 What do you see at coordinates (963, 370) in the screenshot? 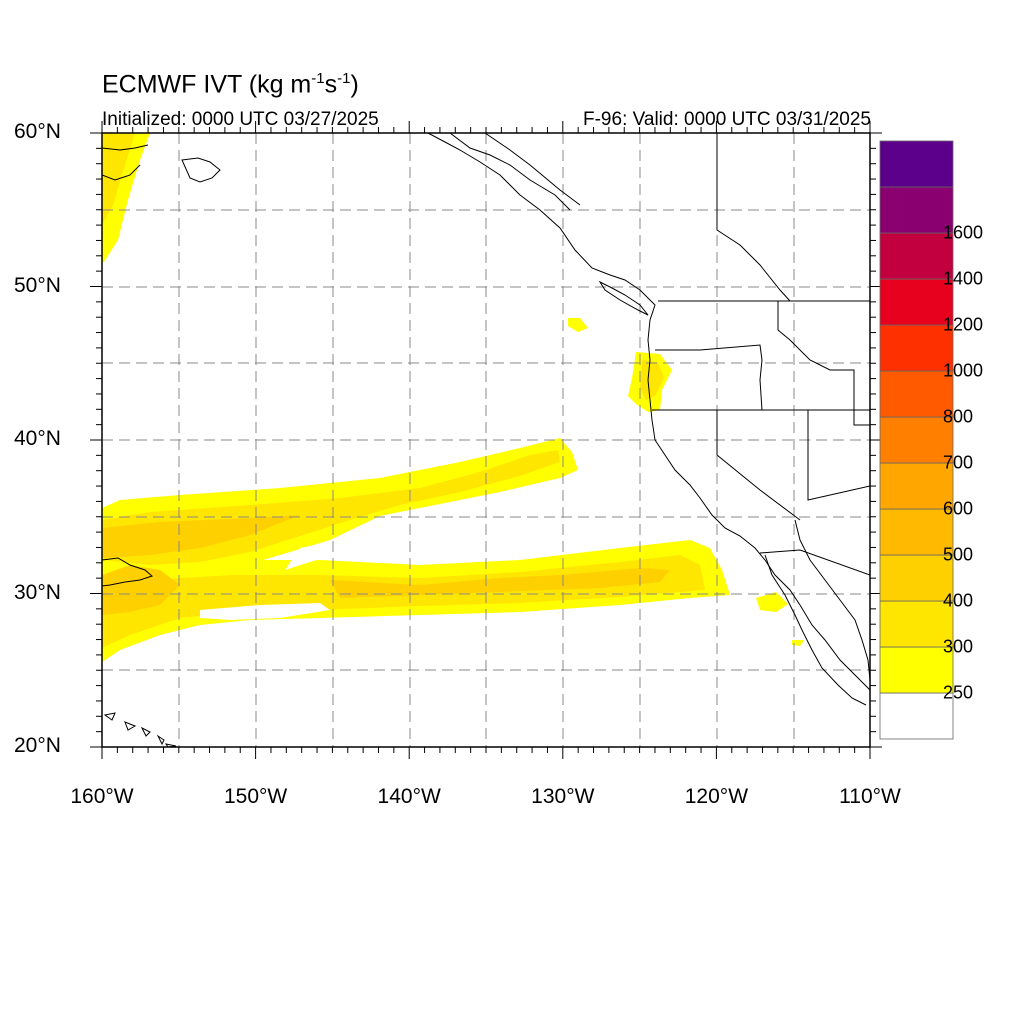
I see `colorbar-label: 1000` at bounding box center [963, 370].